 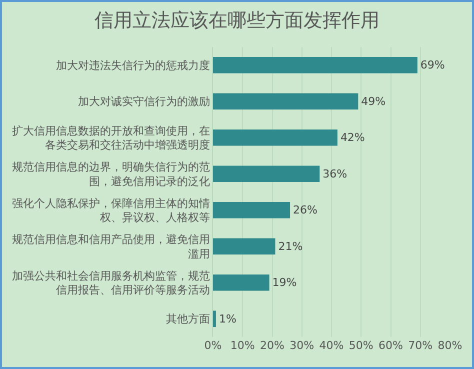 I want to click on data-label: 49%, so click(x=373, y=101).